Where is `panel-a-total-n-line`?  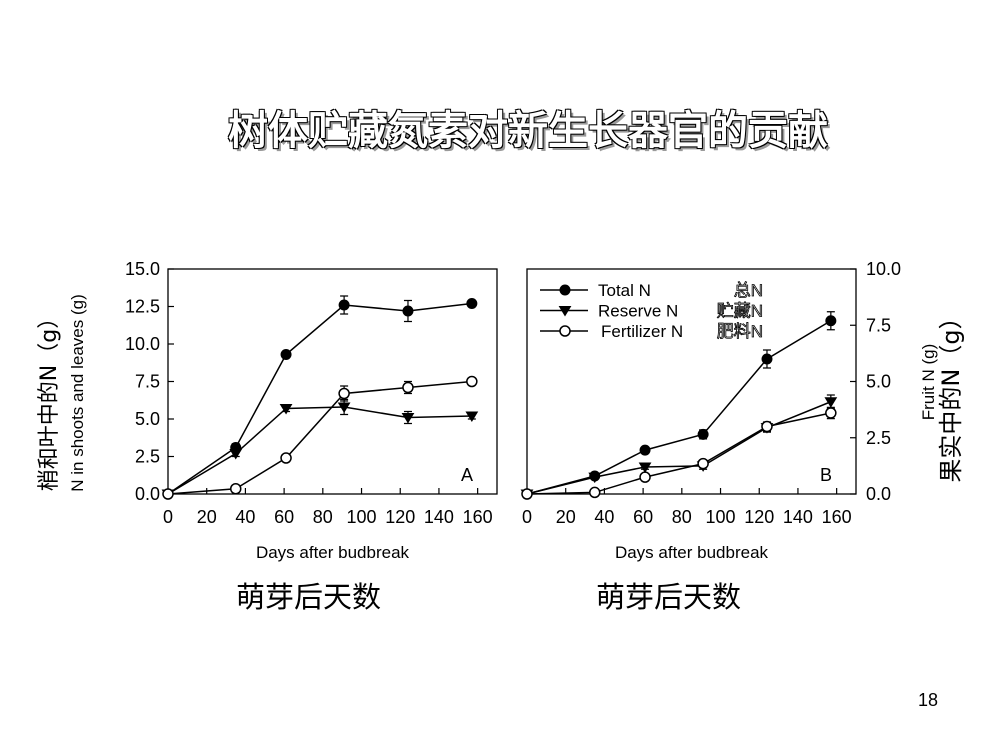
panel-a-total-n-line is located at coordinates (319, 398).